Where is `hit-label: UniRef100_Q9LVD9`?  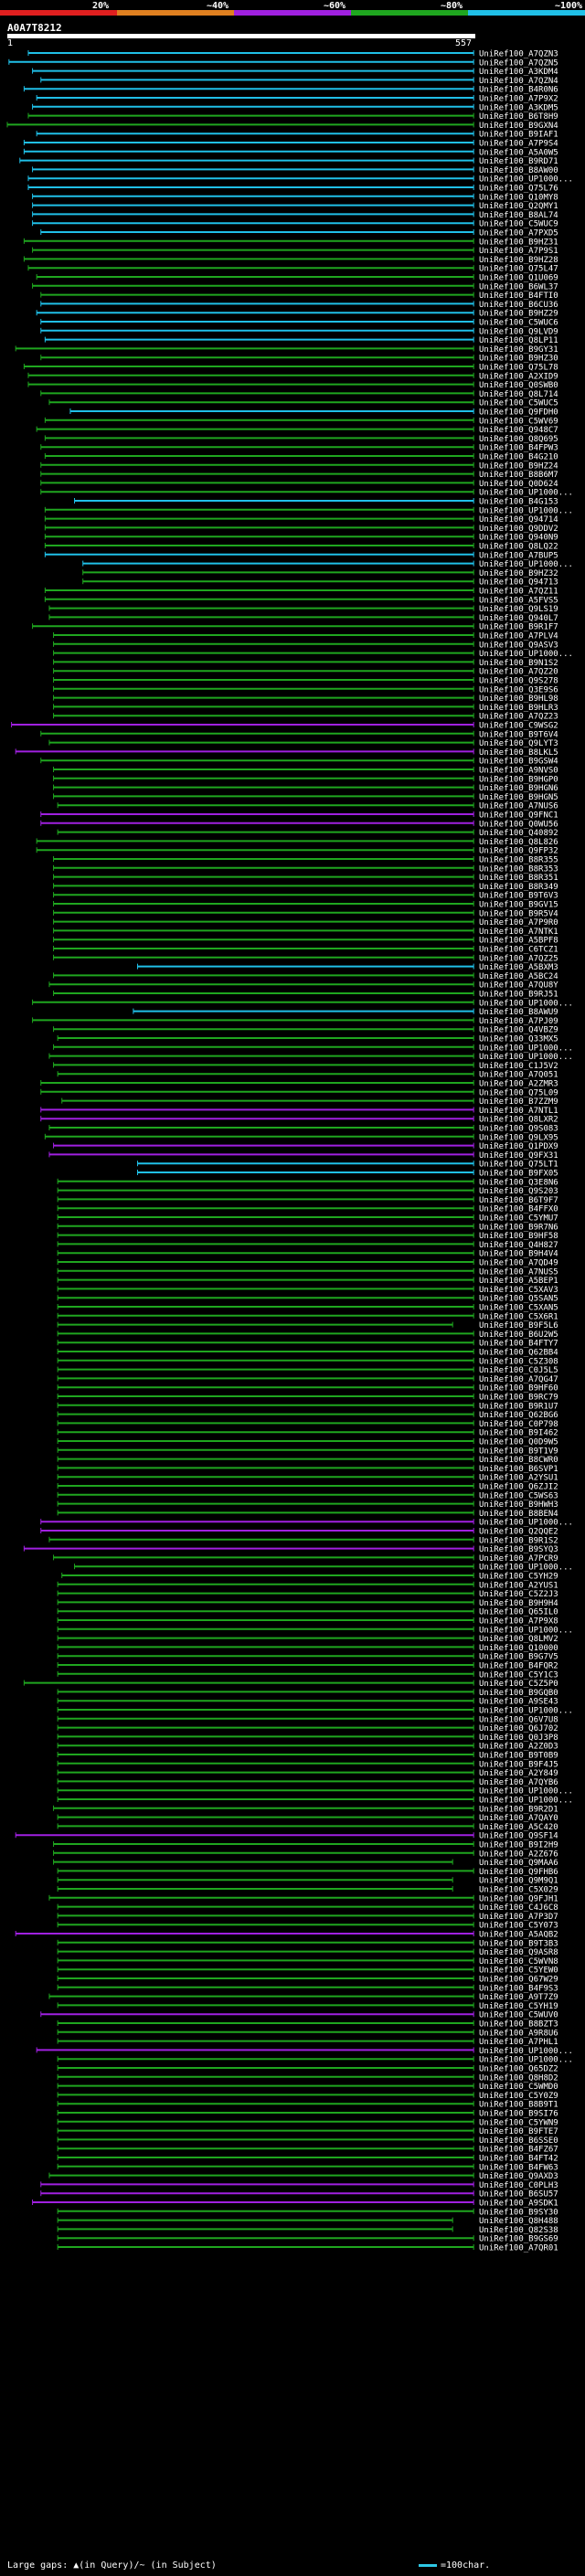
hit-label: UniRef100_Q9LVD9 is located at coordinates (518, 331).